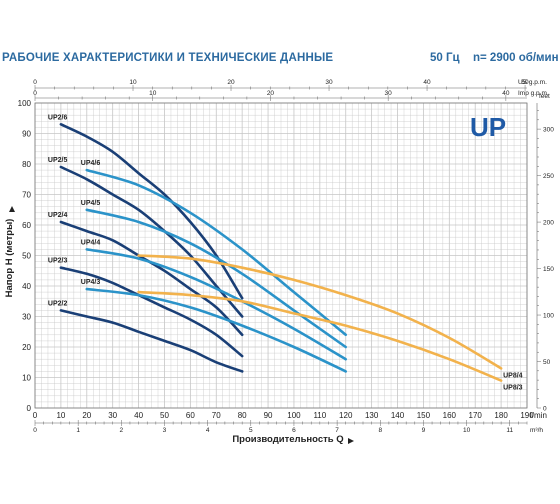 The image size is (560, 504). What do you see at coordinates (26, 317) in the screenshot?
I see `y-tick-label: 30` at bounding box center [26, 317].